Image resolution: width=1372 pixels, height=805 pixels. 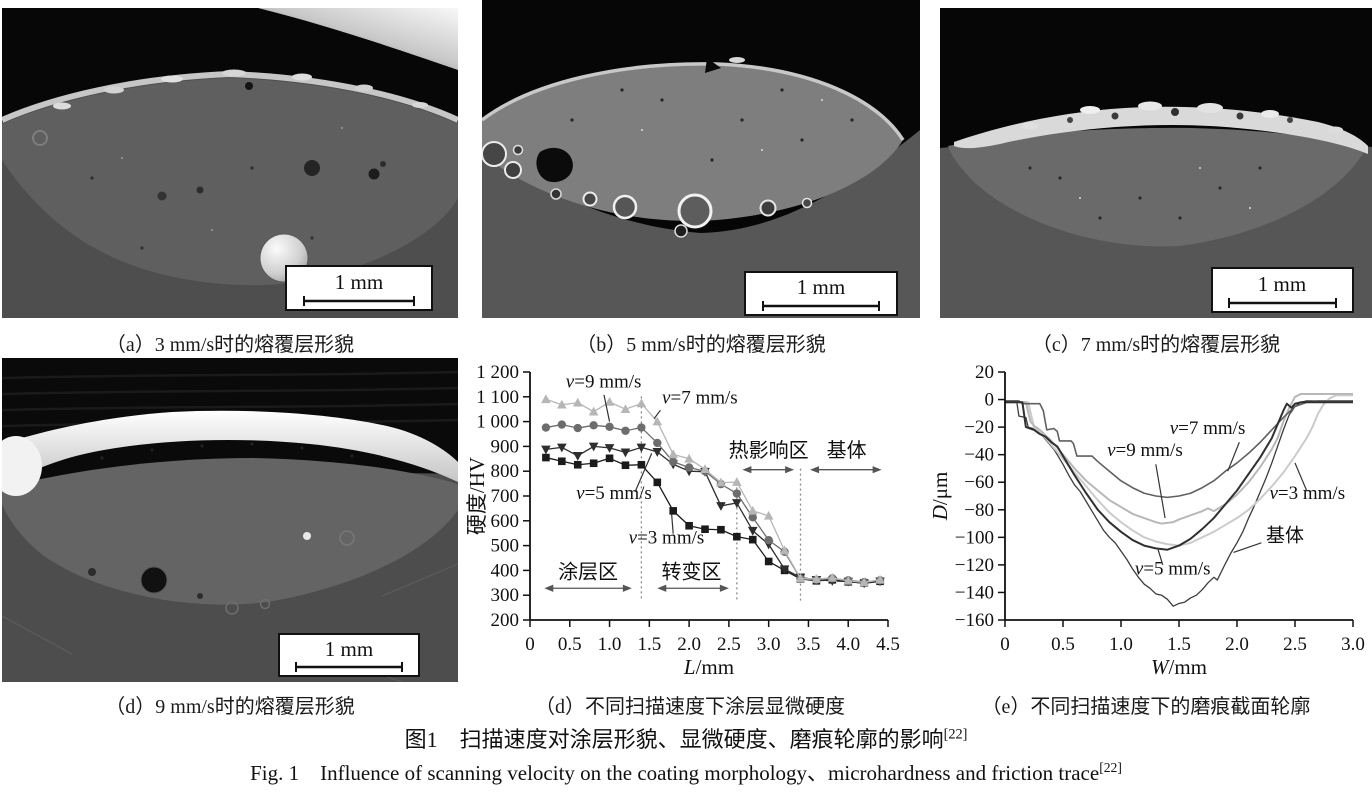 I want to click on svg-text: W/mm, so click(x=1179, y=667).